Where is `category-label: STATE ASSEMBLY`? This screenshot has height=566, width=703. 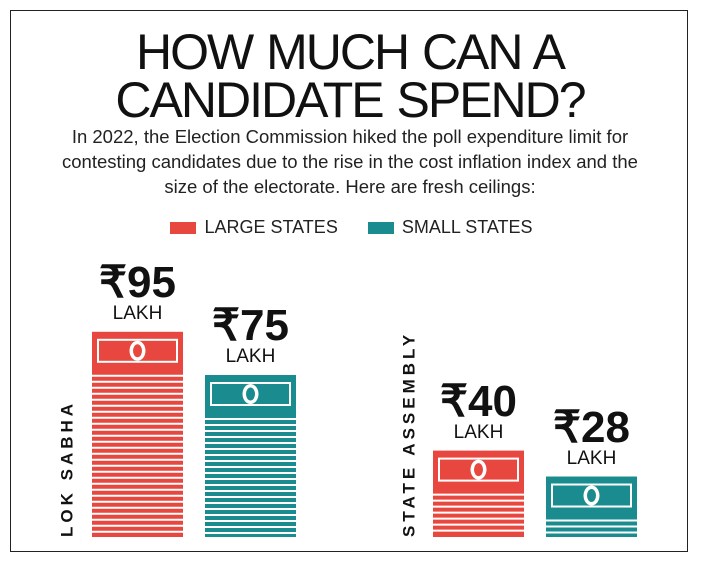
category-label: STATE ASSEMBLY is located at coordinates (408, 434).